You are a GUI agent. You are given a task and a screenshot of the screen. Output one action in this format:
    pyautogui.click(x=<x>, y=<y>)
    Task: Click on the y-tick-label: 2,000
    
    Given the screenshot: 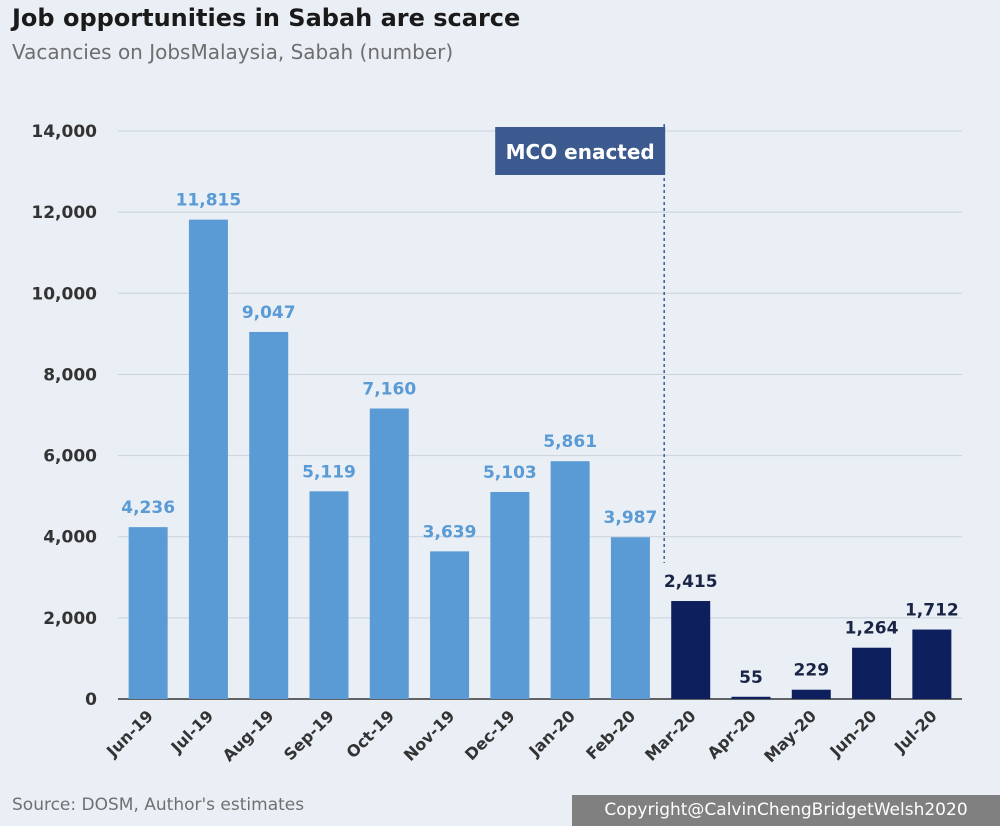 What is the action you would take?
    pyautogui.click(x=70, y=619)
    